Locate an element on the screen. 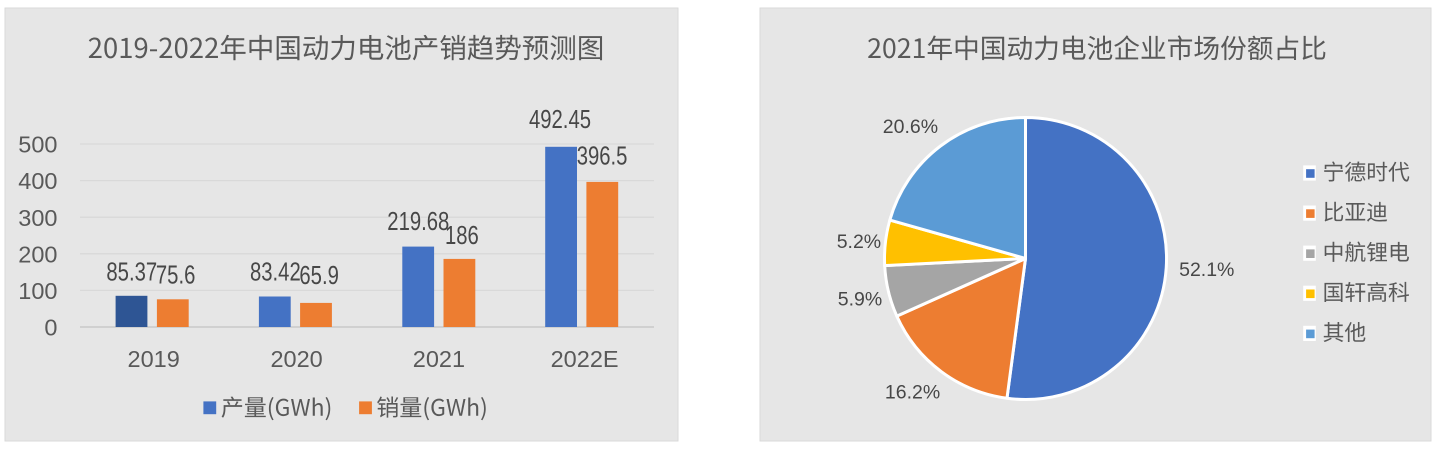 This screenshot has height=450, width=1434. svg-text: 83.42 is located at coordinates (275, 271).